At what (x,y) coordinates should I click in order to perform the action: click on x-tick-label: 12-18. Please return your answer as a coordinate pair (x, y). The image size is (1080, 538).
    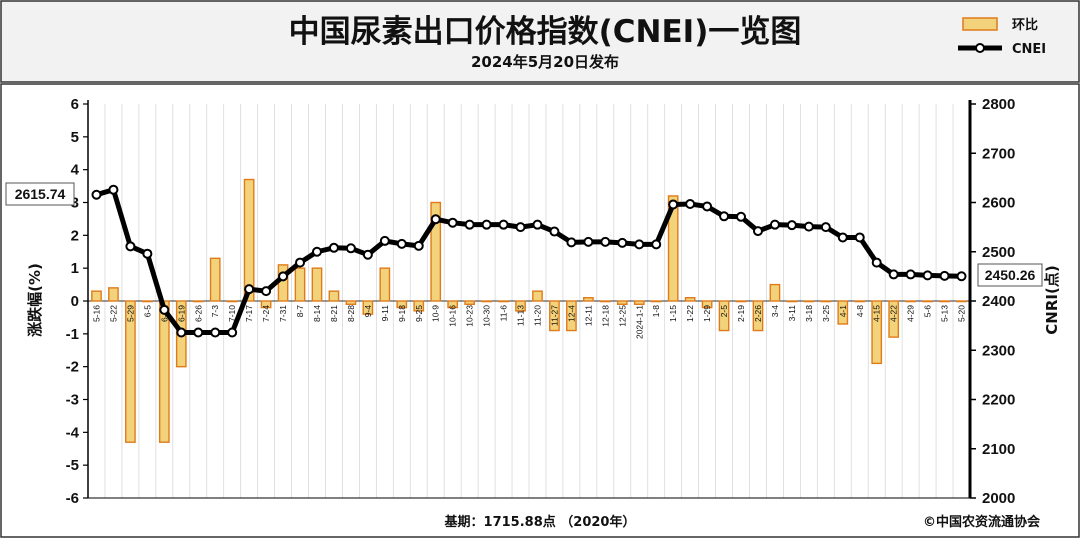
    Looking at the image, I should click on (605, 316).